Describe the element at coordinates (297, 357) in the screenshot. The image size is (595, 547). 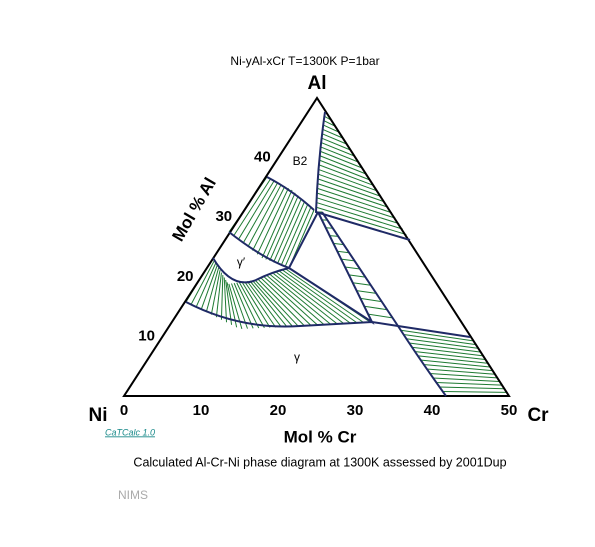
I see `region-label: γ` at that location.